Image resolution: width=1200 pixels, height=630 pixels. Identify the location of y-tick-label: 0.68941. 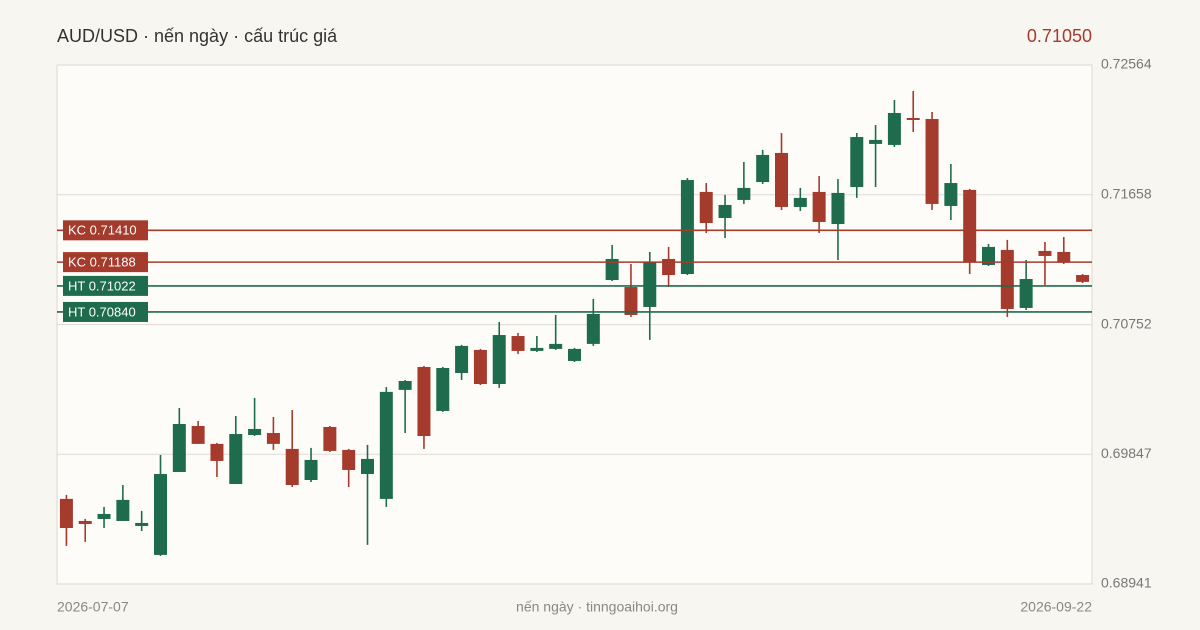
(1126, 583).